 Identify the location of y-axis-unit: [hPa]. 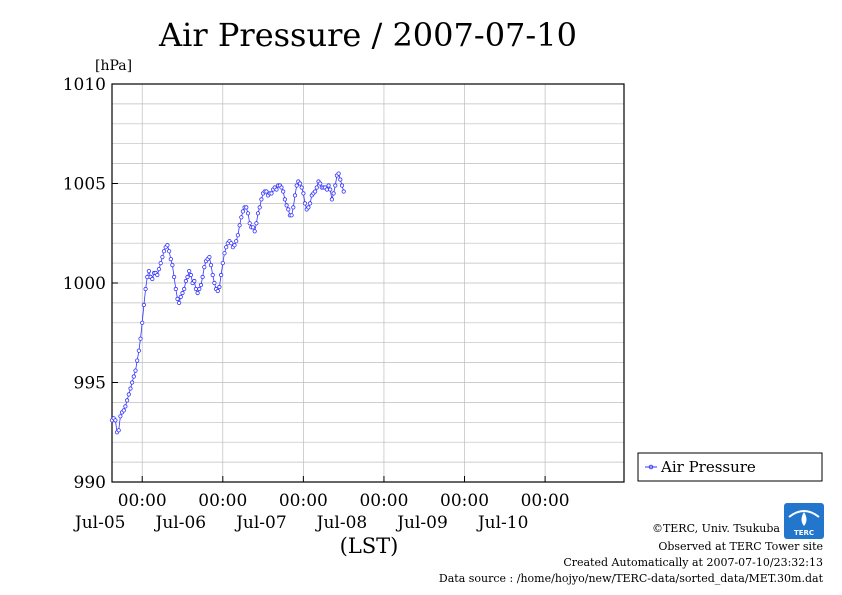
(113, 66).